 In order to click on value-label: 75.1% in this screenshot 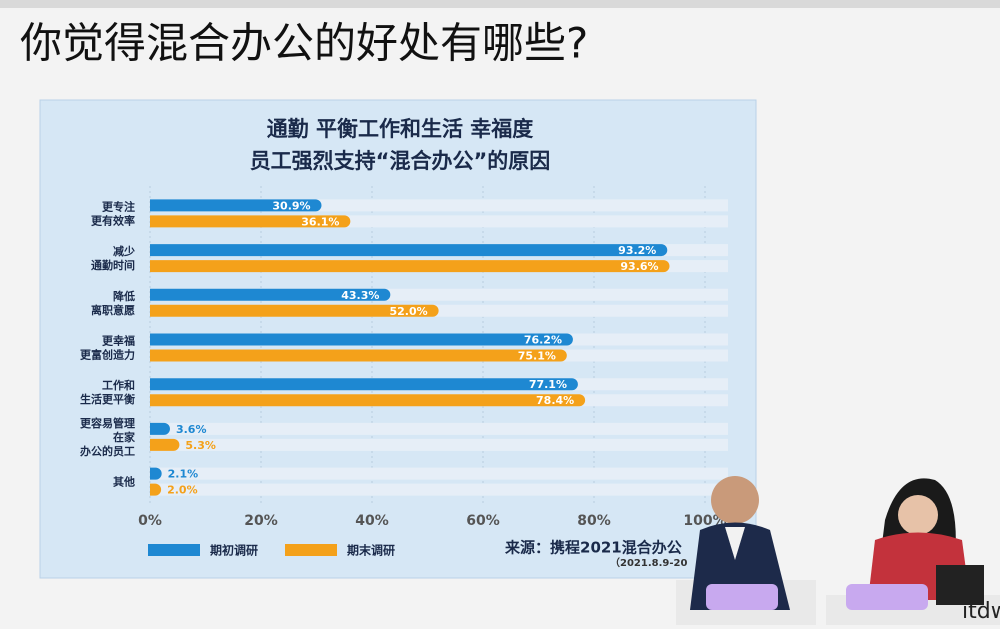, I will do `click(537, 356)`.